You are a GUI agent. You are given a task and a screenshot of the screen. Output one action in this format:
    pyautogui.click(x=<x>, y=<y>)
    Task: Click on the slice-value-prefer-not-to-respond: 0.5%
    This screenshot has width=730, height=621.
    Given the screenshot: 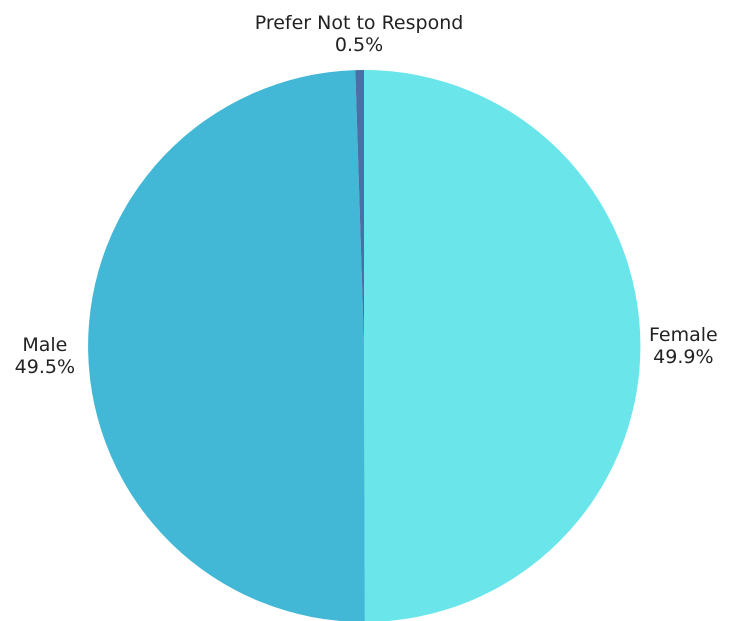 What is the action you would take?
    pyautogui.click(x=359, y=45)
    